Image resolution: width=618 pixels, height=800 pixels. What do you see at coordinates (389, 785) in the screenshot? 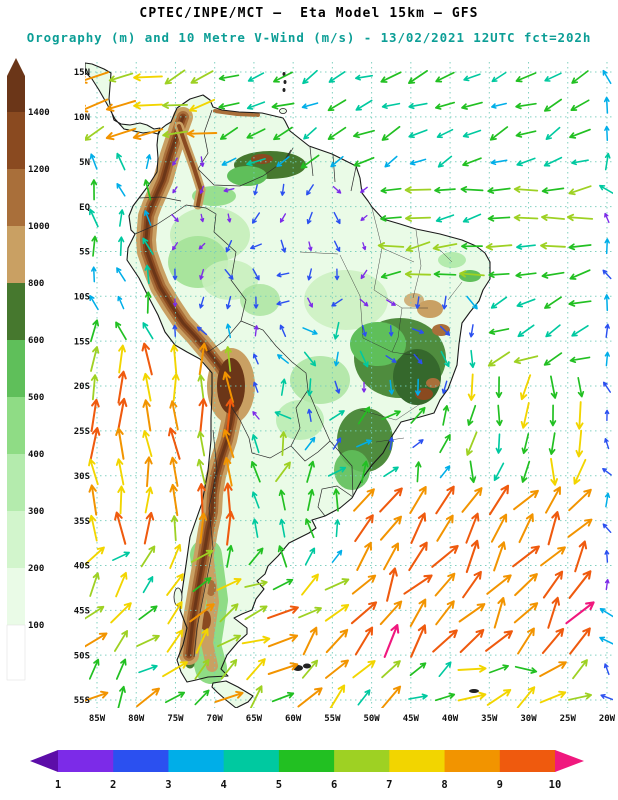
I see `wind-tick-label: 7` at bounding box center [389, 785].